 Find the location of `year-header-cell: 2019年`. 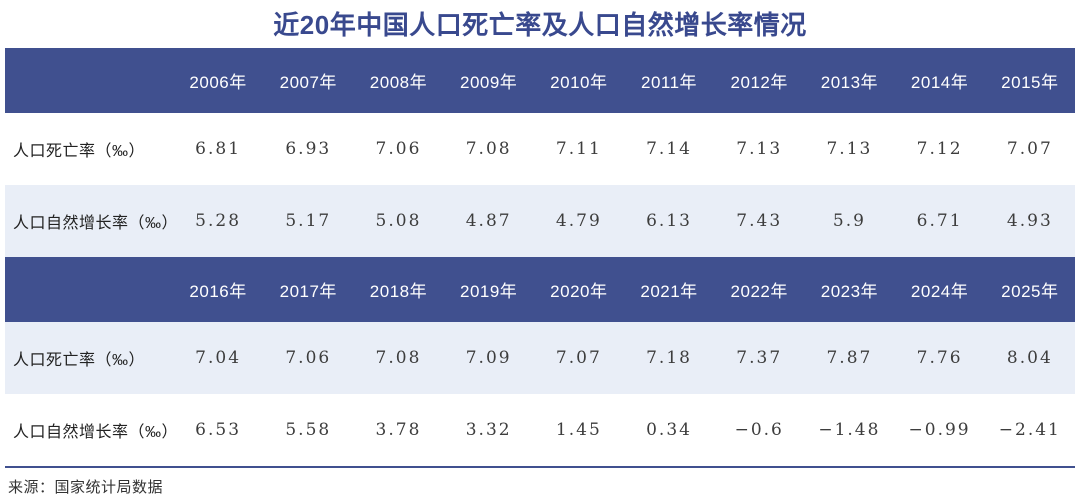

year-header-cell: 2019年 is located at coordinates (488, 289).